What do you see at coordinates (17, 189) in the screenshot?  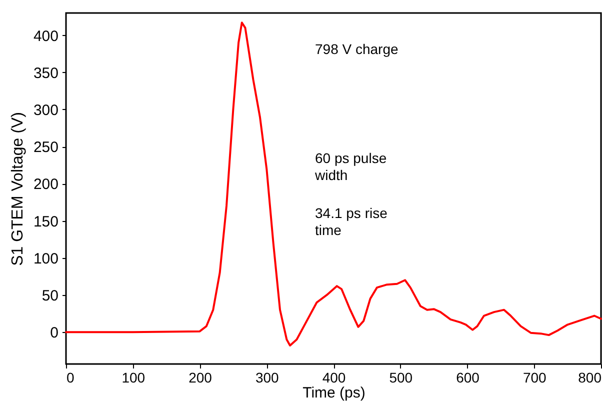 I see `y-axis-title: S1 GTEM Voltage (V)` at bounding box center [17, 189].